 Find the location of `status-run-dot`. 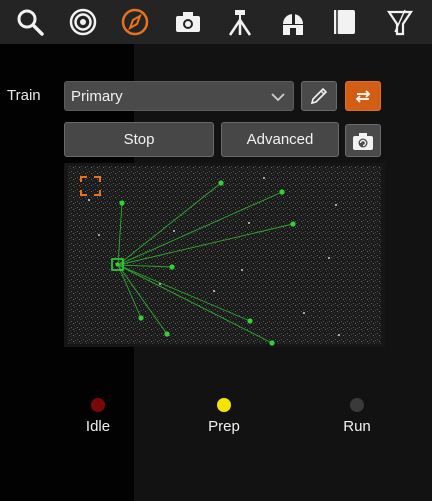

status-run-dot is located at coordinates (357, 405).